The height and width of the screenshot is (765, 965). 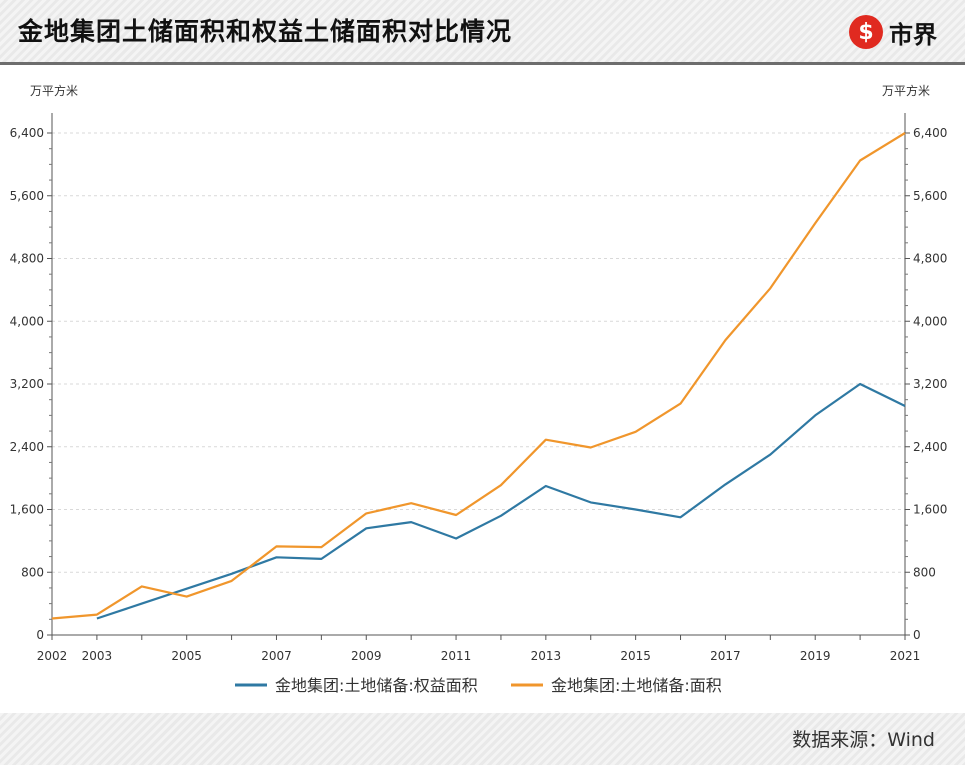 What do you see at coordinates (930, 384) in the screenshot?
I see `y-tick-label-right: 3,200` at bounding box center [930, 384].